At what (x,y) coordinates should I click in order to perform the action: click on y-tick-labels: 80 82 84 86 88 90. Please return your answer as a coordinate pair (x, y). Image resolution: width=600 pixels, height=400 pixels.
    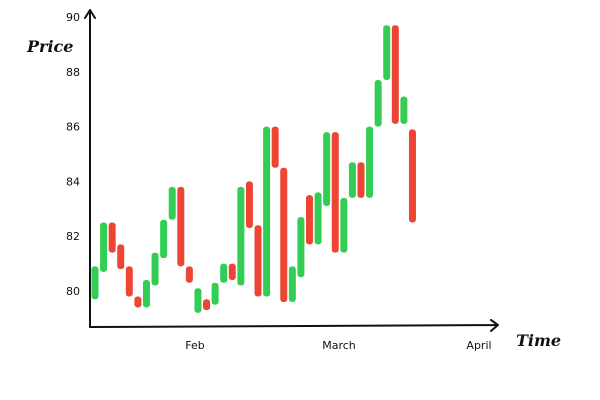
    Looking at the image, I should click on (73, 154).